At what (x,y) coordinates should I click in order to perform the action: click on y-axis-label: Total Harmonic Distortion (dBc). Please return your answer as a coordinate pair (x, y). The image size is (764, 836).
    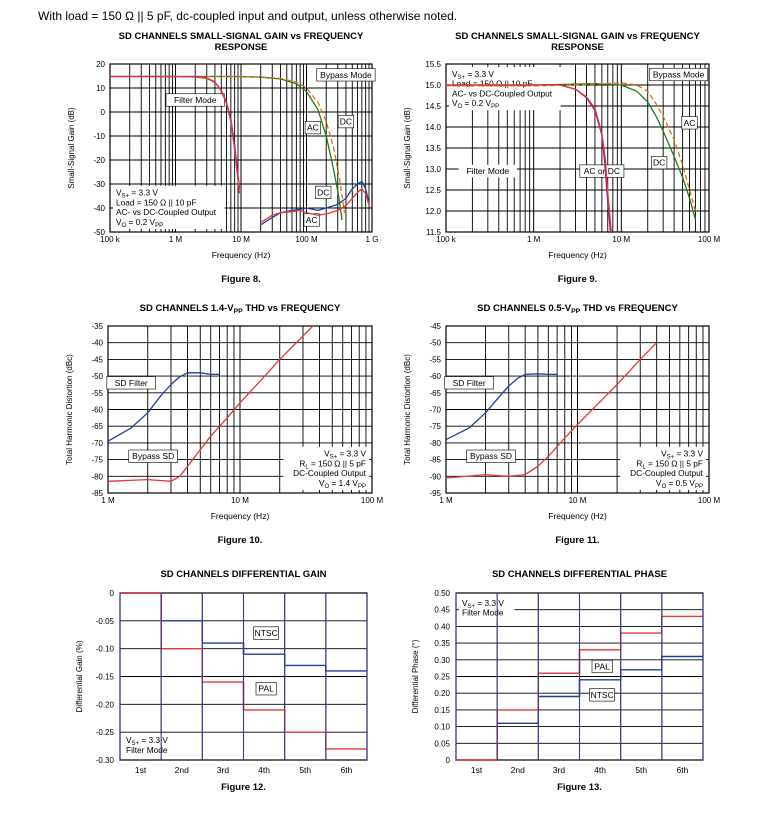
    Looking at the image, I should click on (69, 409).